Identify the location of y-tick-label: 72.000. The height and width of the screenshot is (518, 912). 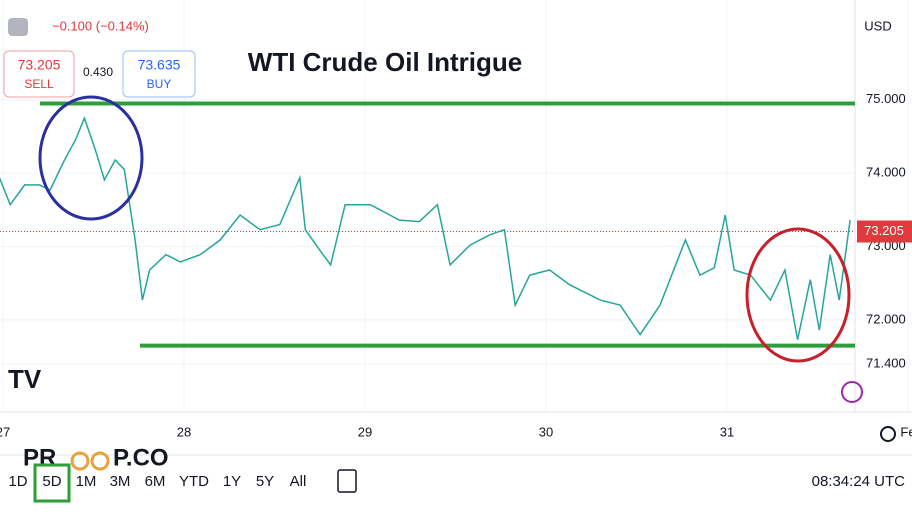
(886, 318).